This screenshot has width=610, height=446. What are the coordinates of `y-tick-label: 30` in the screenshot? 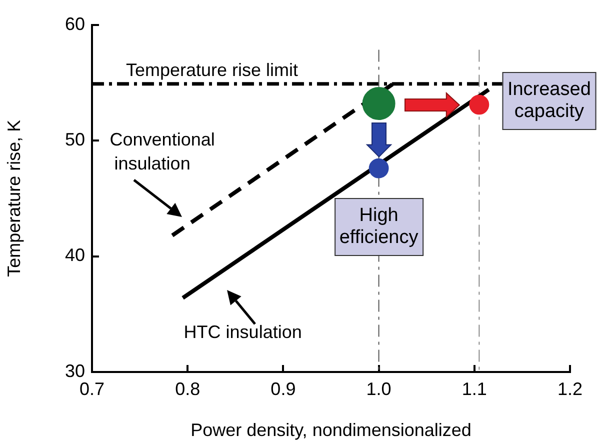 It's located at (74, 370).